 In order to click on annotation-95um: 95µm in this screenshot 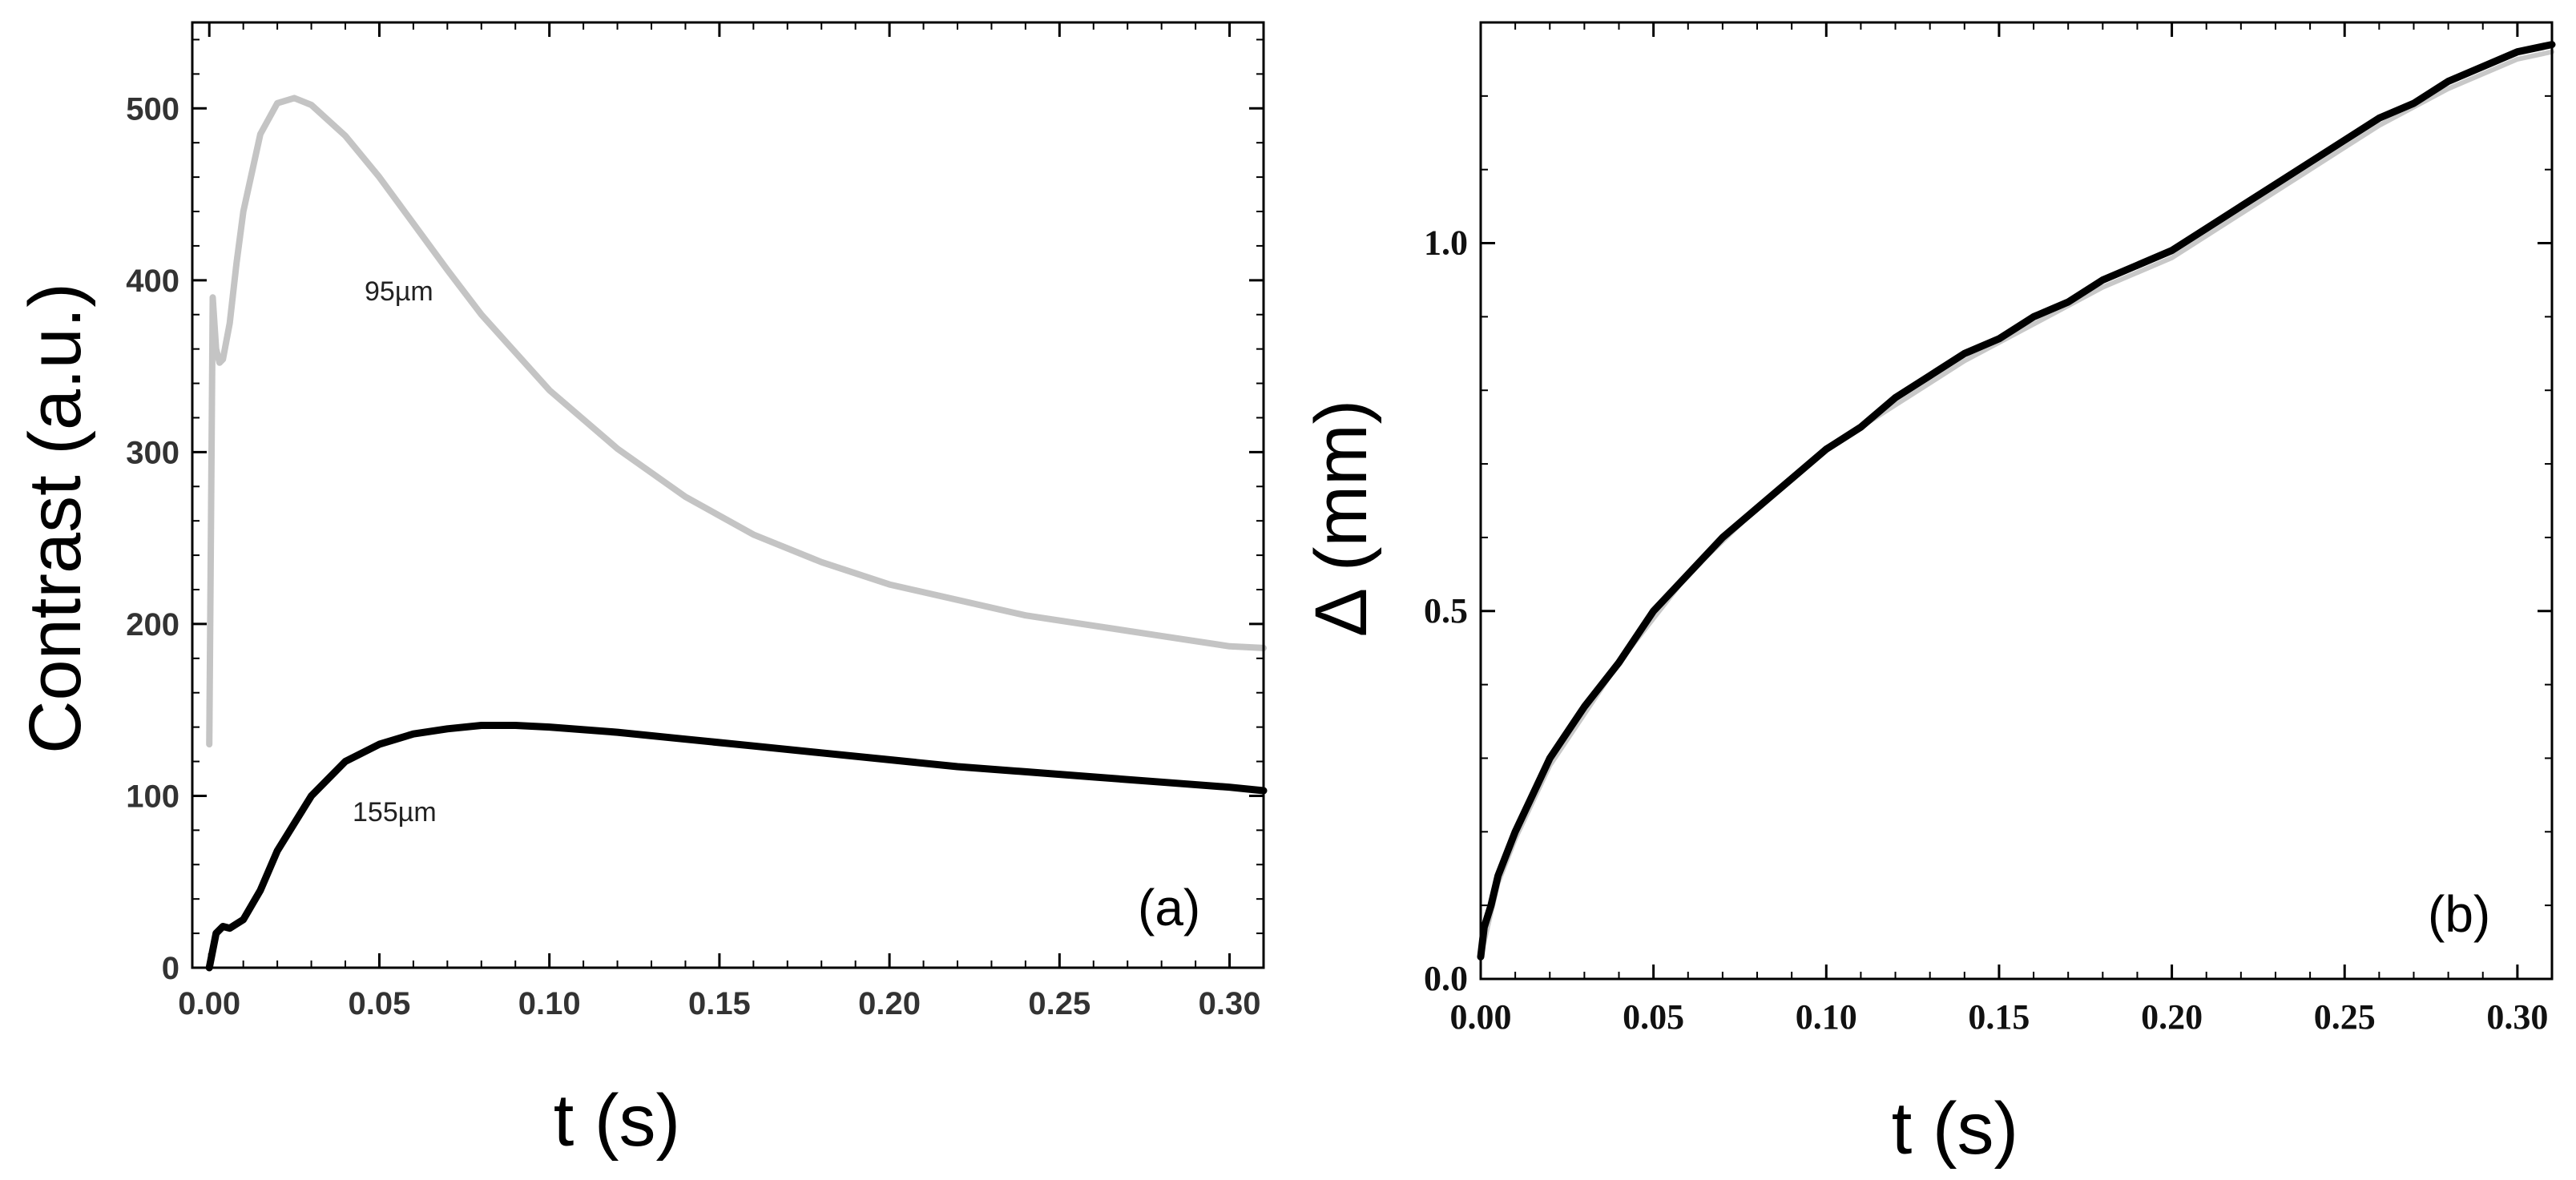, I will do `click(399, 291)`.